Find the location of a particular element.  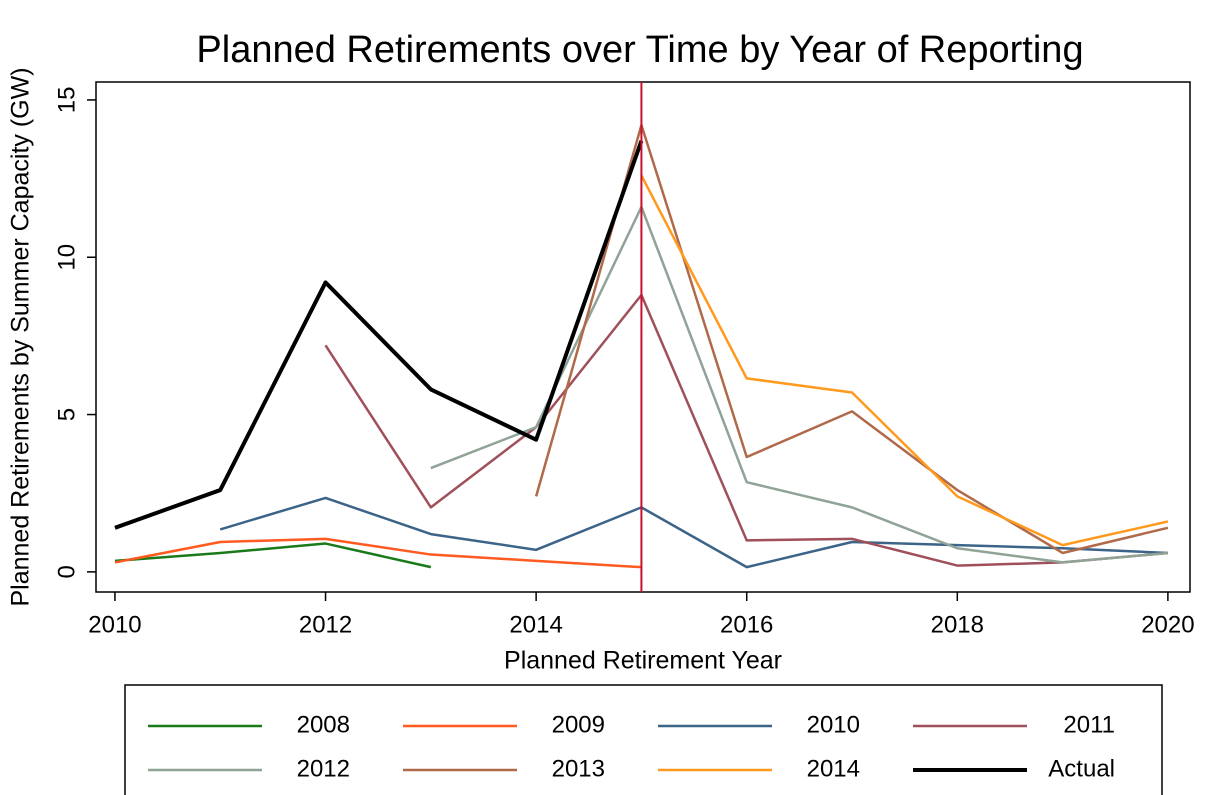

x-tick-label: 2010 is located at coordinates (114, 624).